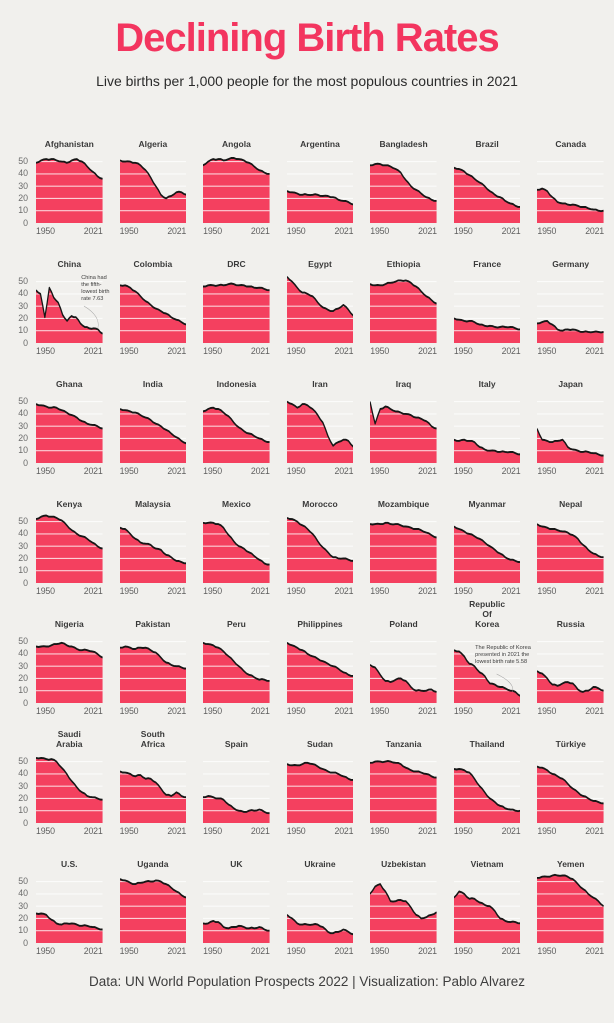  What do you see at coordinates (487, 743) in the screenshot?
I see `chart-title: Thailand` at bounding box center [487, 743].